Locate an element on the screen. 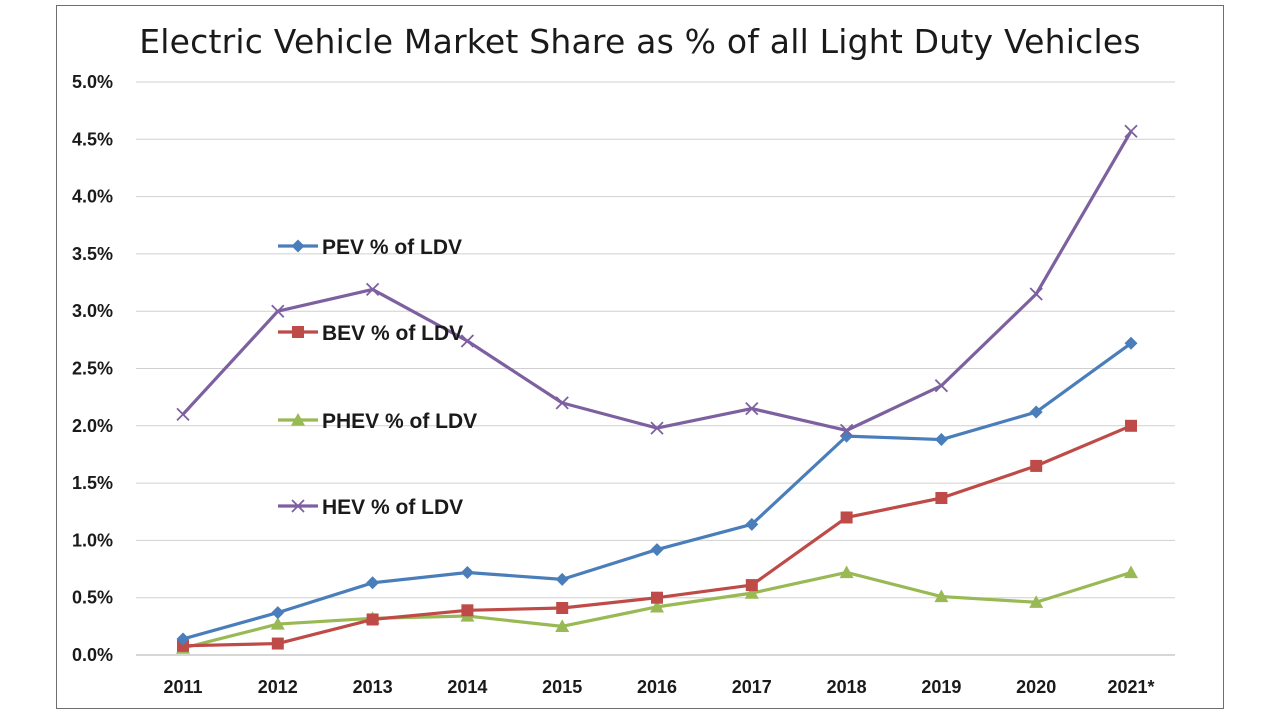  y-tick-label: 0.0% is located at coordinates (92, 655).